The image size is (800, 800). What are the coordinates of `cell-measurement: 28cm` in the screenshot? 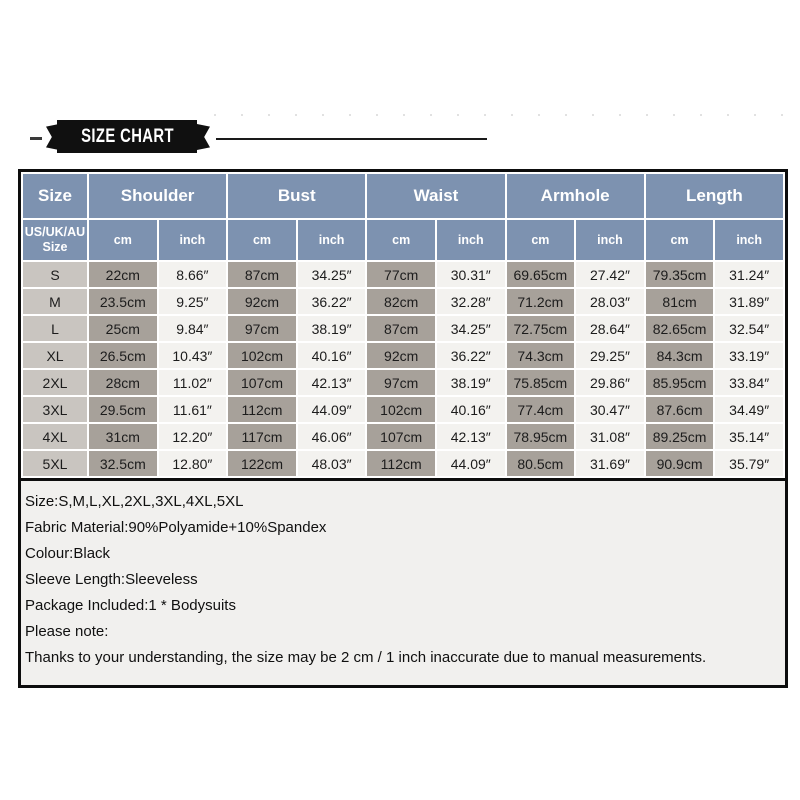 It's located at (123, 382).